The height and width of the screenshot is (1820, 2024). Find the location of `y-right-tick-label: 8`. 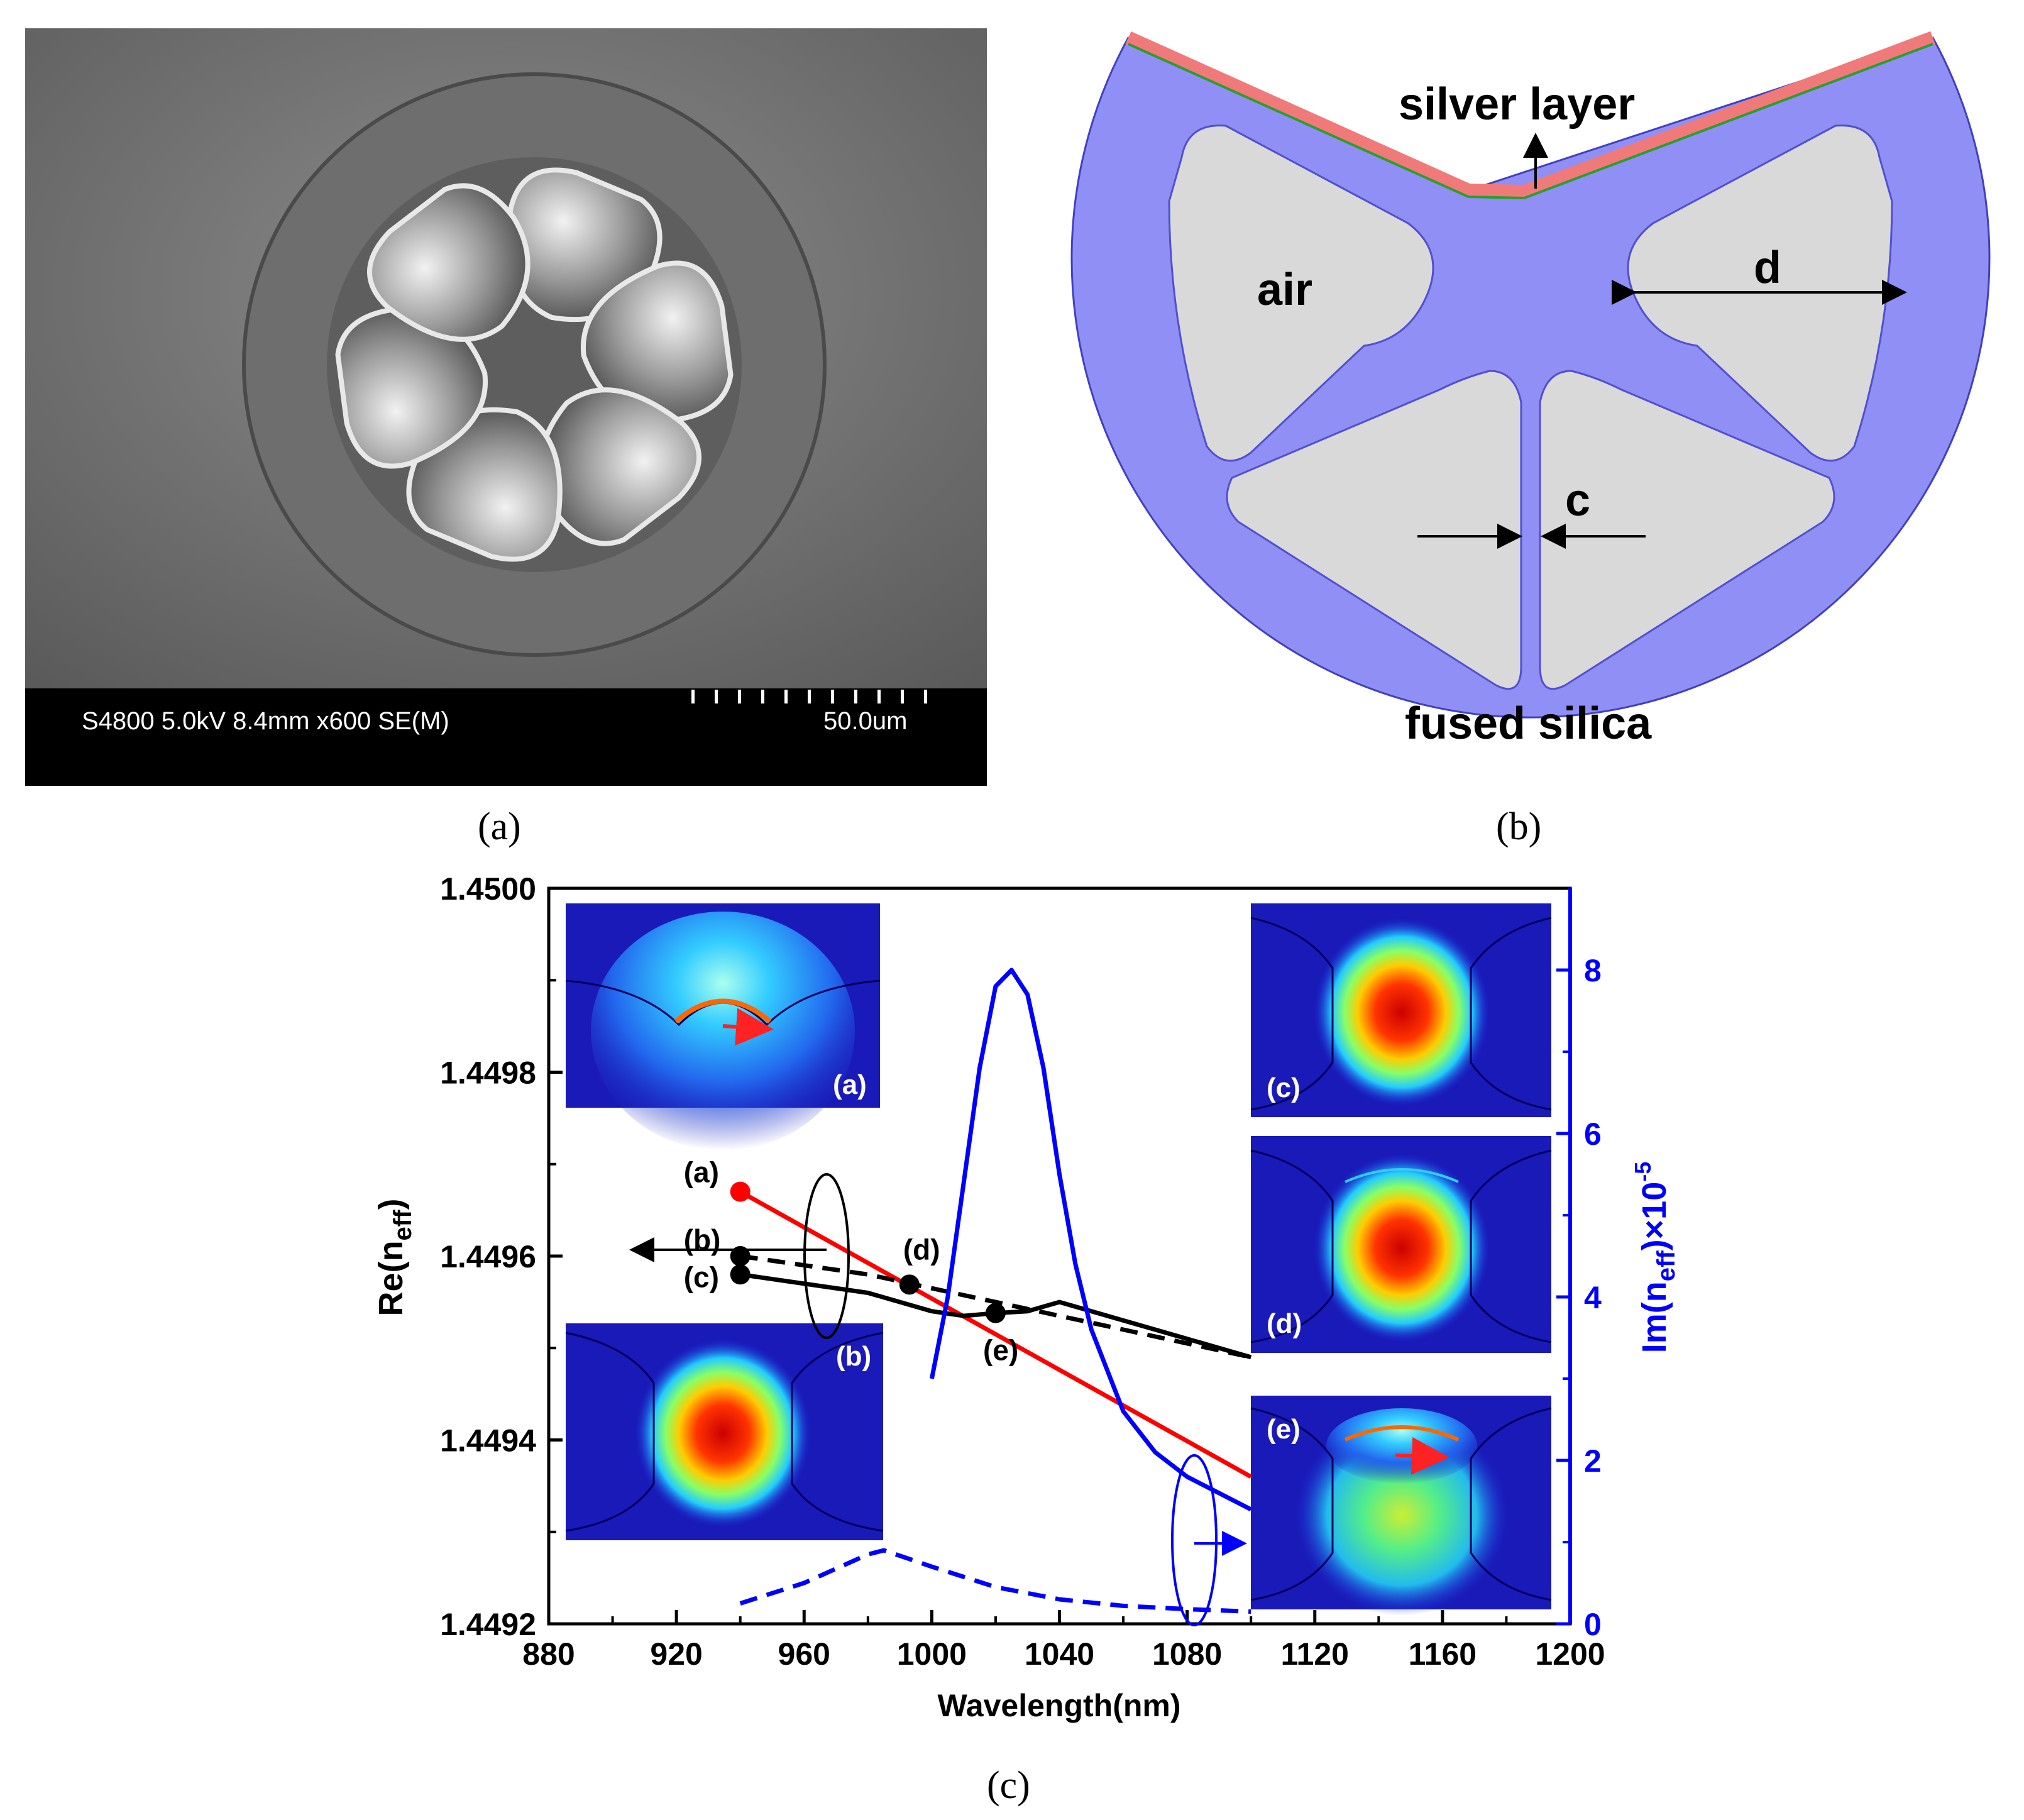

y-right-tick-label: 8 is located at coordinates (1593, 970).